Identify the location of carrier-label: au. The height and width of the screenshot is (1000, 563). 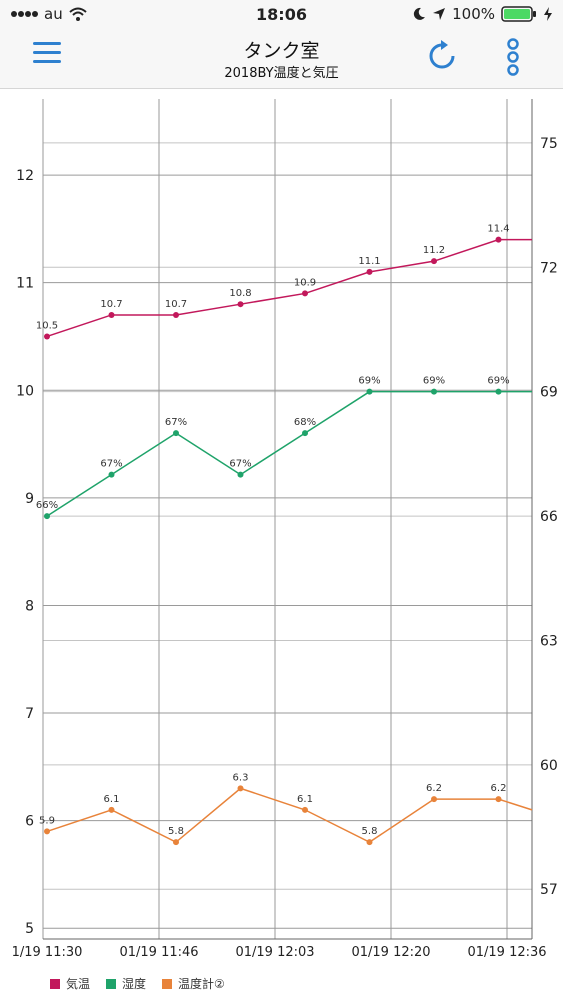
(53, 14).